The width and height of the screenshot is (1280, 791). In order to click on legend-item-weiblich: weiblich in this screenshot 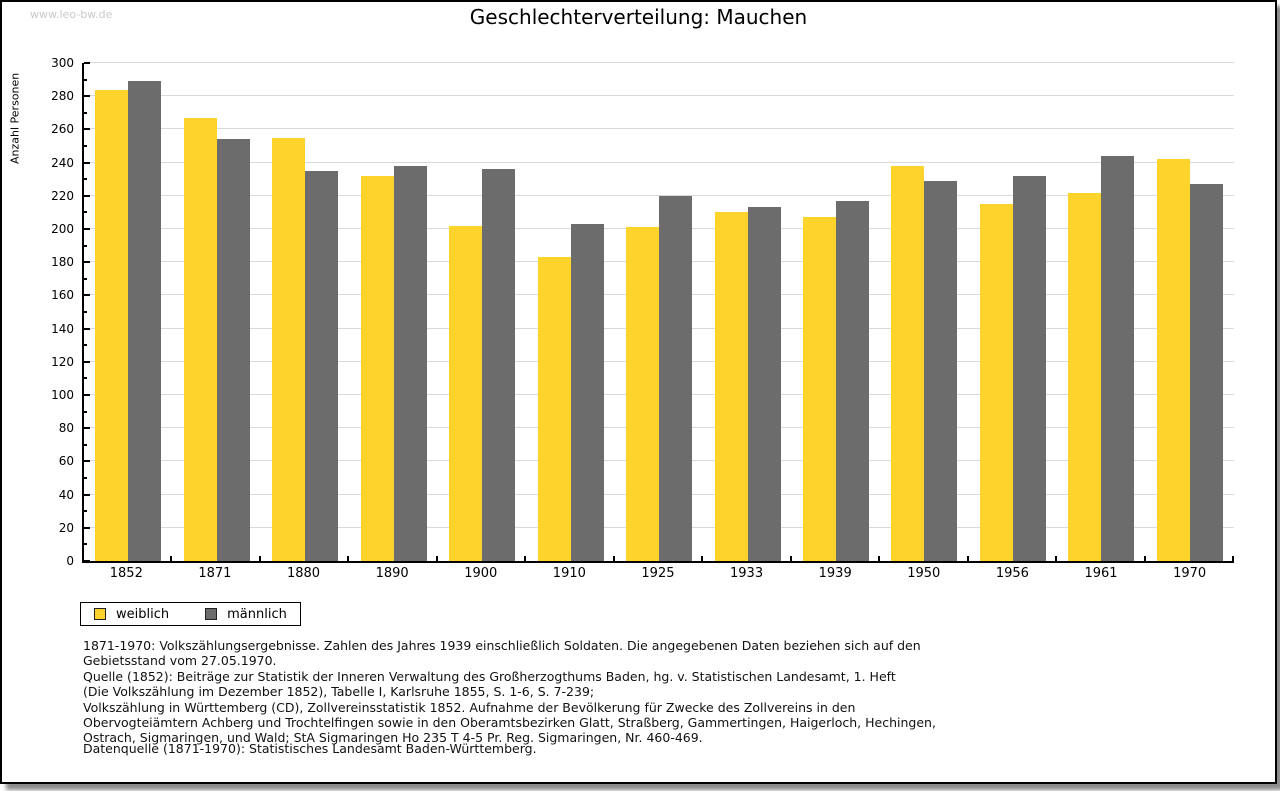, I will do `click(131, 614)`.